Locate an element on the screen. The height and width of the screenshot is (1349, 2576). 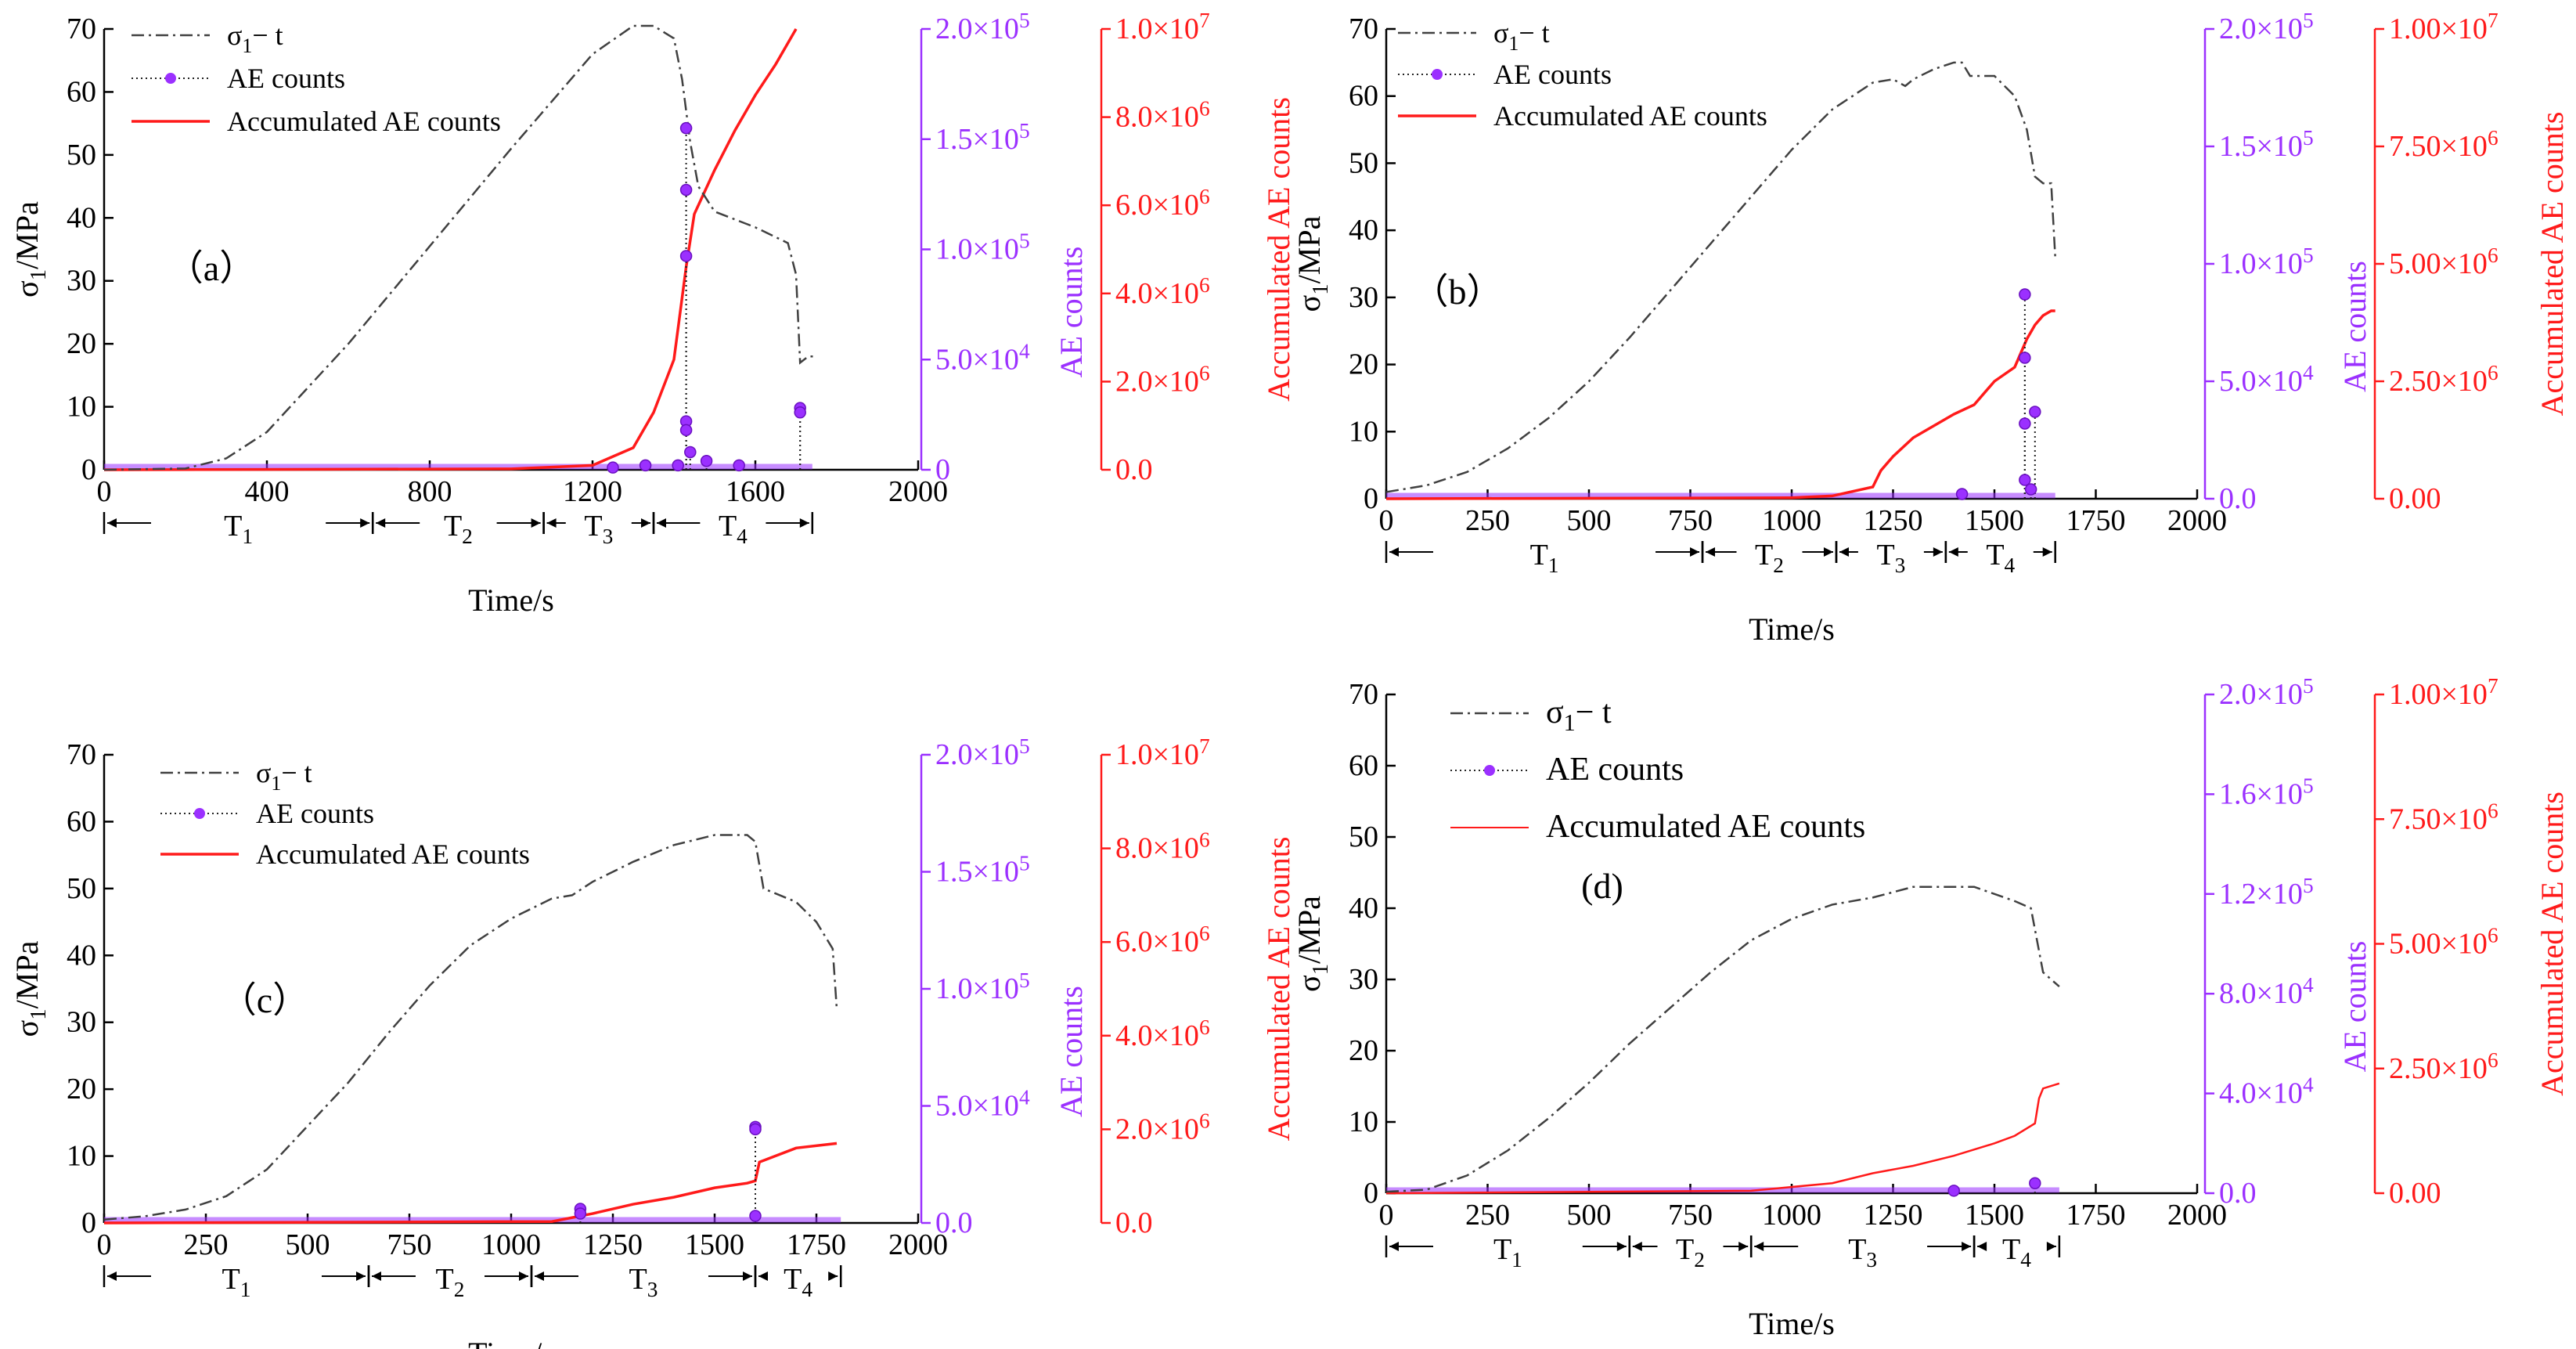
x-tick-label: 1500 is located at coordinates (714, 1244).